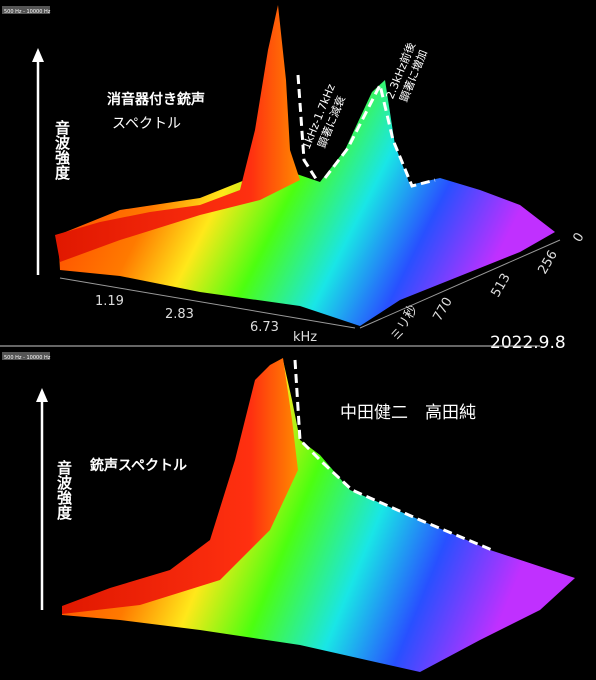  I want to click on spectrum-back-peak, so click(180, 486).